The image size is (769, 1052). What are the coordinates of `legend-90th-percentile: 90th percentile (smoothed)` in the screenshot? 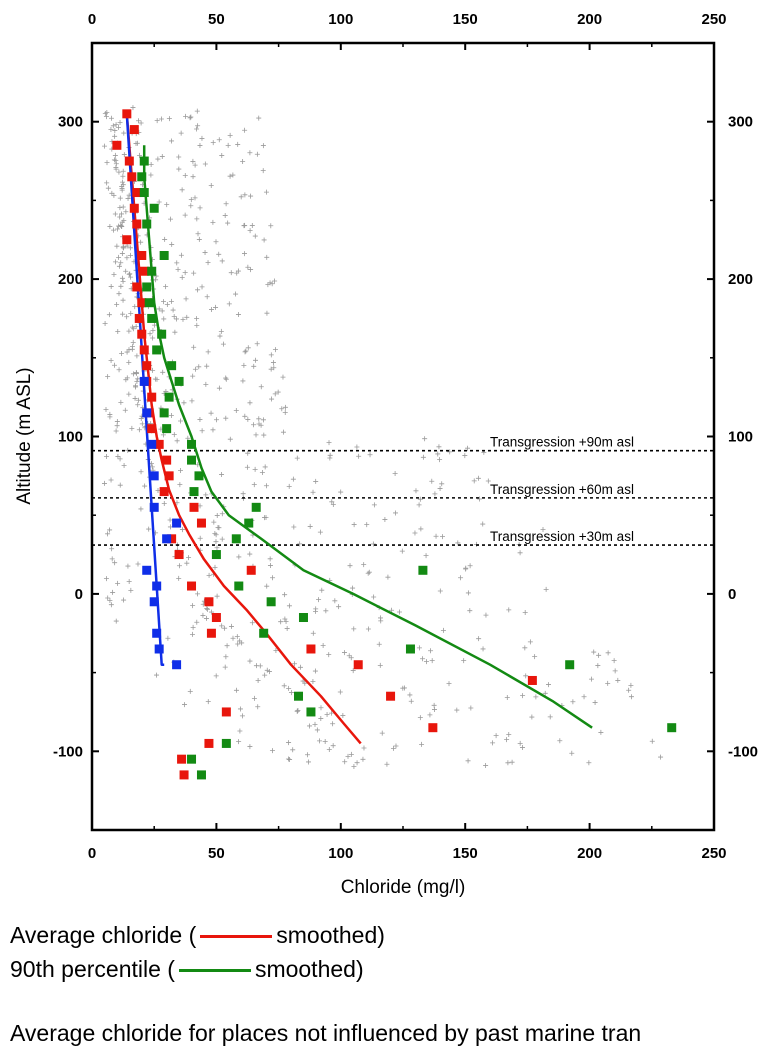 It's located at (187, 969).